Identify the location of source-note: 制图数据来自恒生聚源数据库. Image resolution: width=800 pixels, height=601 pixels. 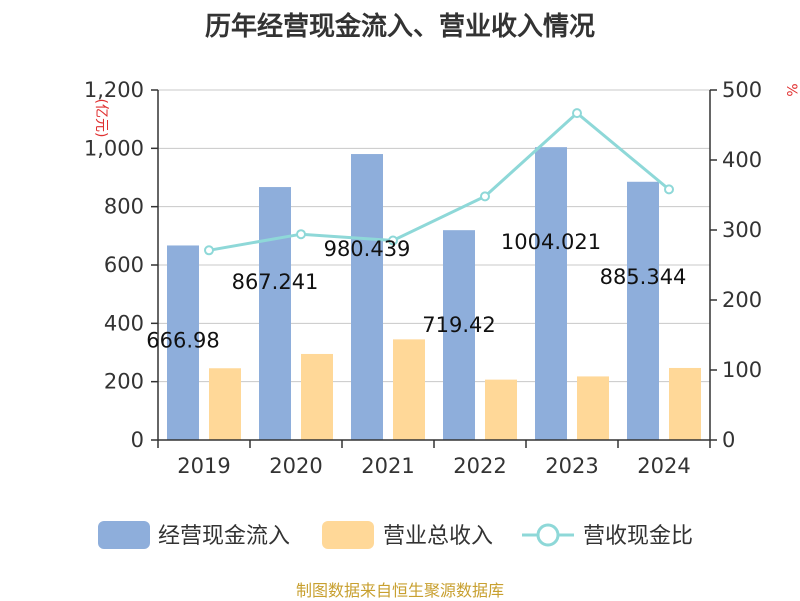
(399, 590).